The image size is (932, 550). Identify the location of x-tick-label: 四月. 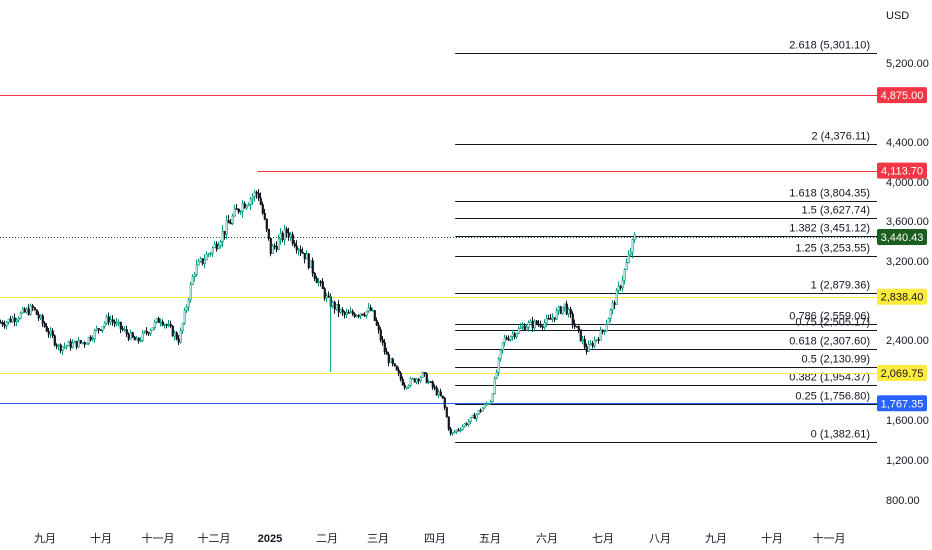
(435, 539).